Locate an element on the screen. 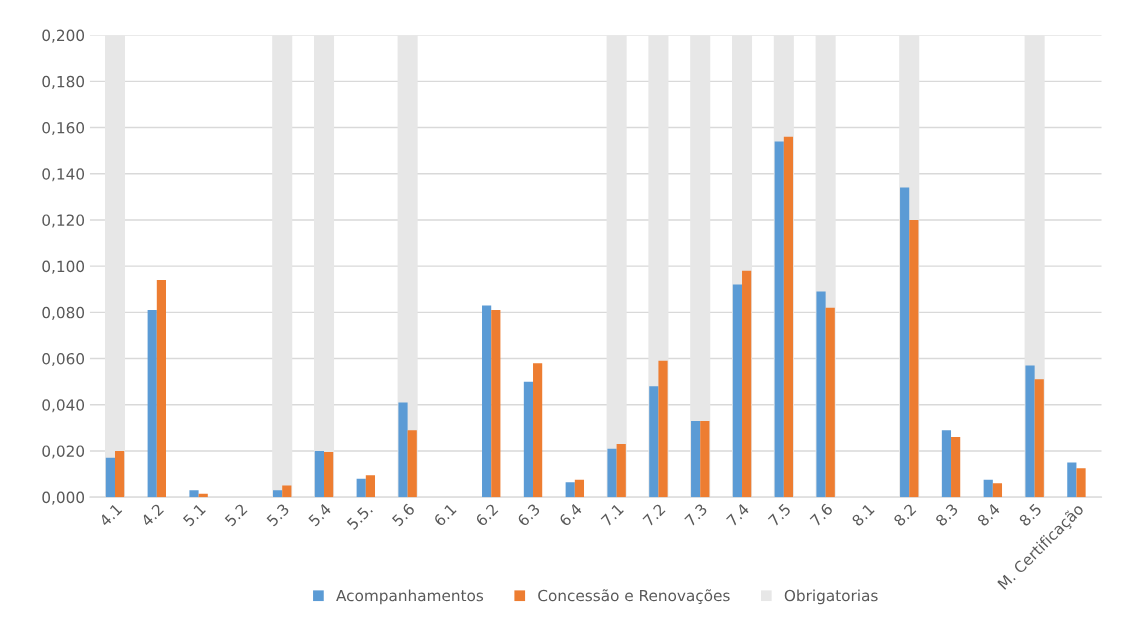 Image resolution: width=1124 pixels, height=639 pixels. x-tick-label: 7.2 is located at coordinates (654, 515).